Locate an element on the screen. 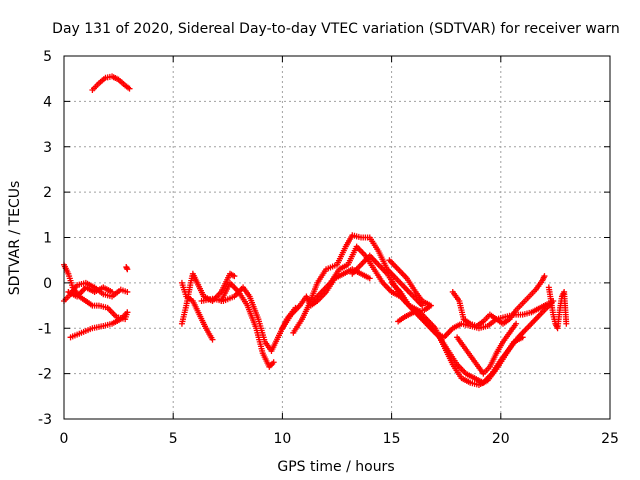 This screenshot has height=480, width=640. x-axis-label: GPS time / hours is located at coordinates (335, 467).